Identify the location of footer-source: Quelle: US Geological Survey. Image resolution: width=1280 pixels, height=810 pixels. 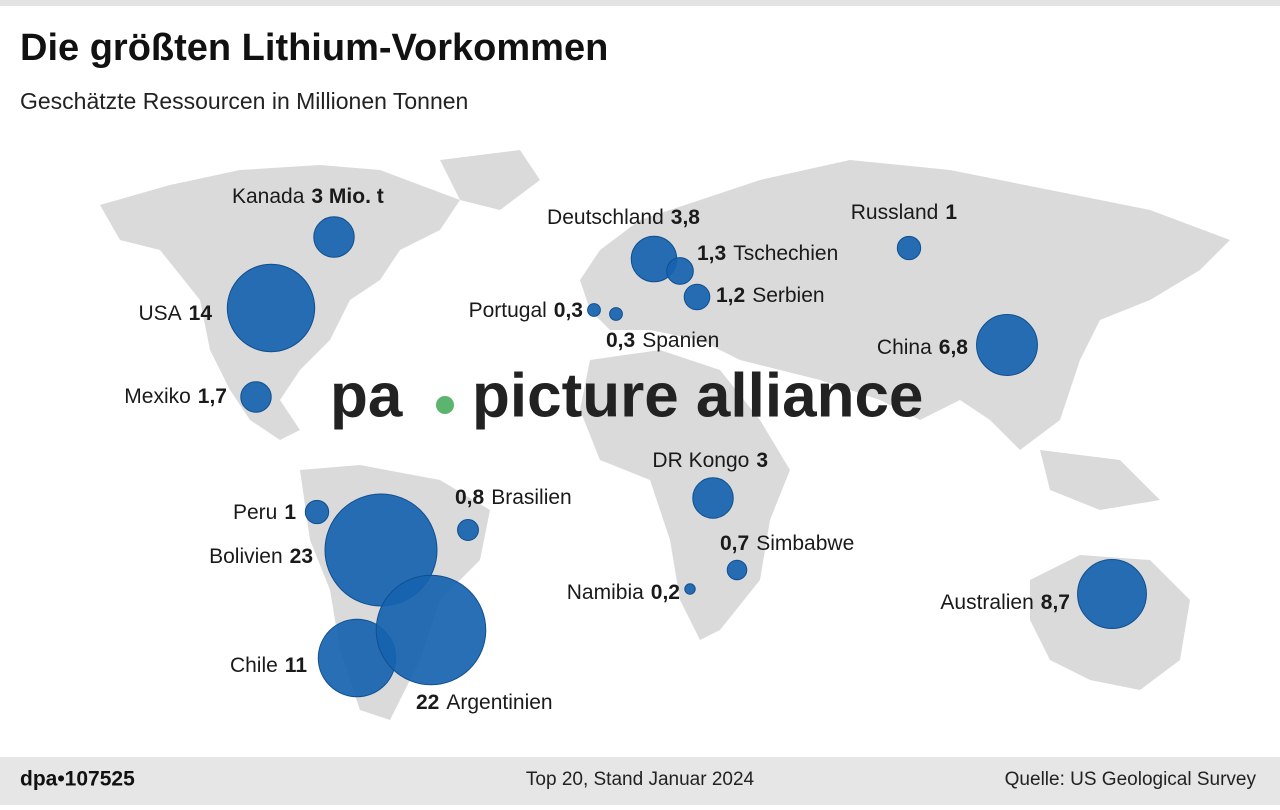
(1131, 779).